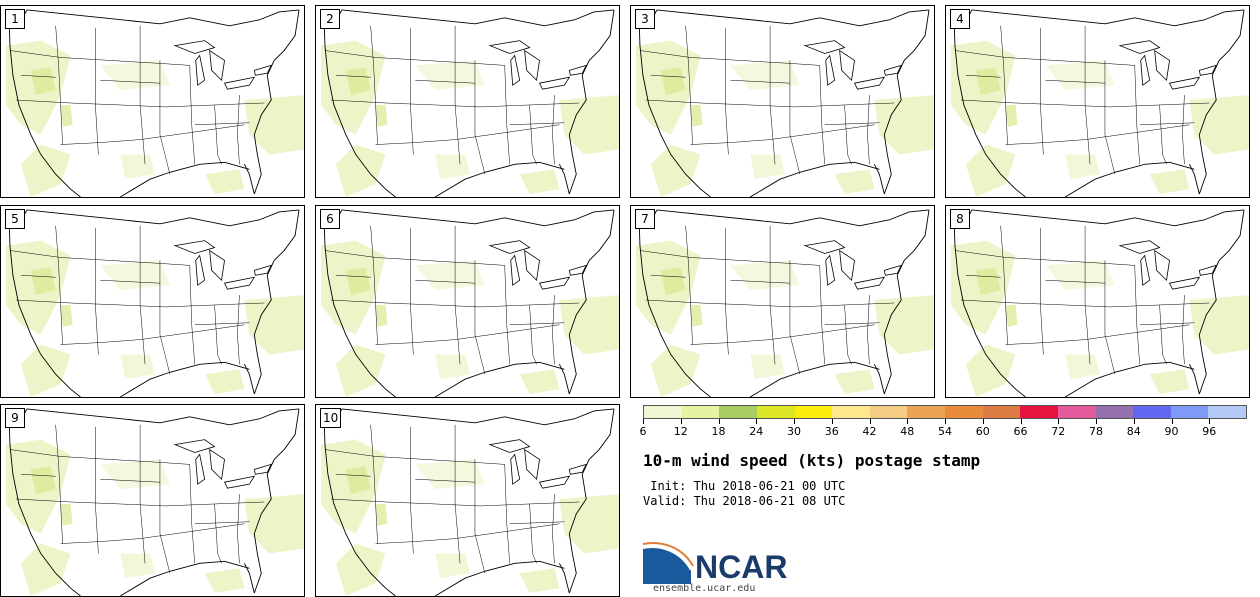 The height and width of the screenshot is (597, 1260). I want to click on ncar-logo: NCAR, so click(715, 563).